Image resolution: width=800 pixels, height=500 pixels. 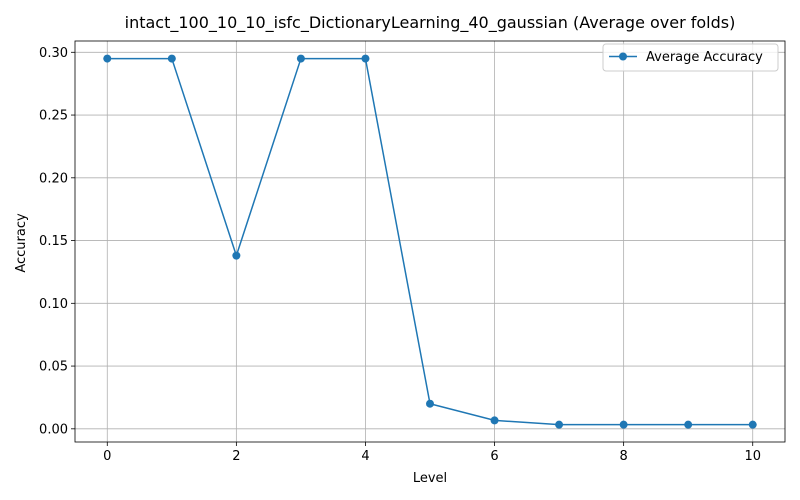 I want to click on y-tick-label: 0.20, so click(x=53, y=178).